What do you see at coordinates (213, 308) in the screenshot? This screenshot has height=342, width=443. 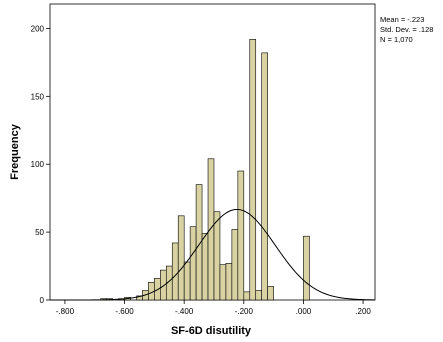 I see `x-axis: -.800 -.600 -.400 -.200 .000 .200` at bounding box center [213, 308].